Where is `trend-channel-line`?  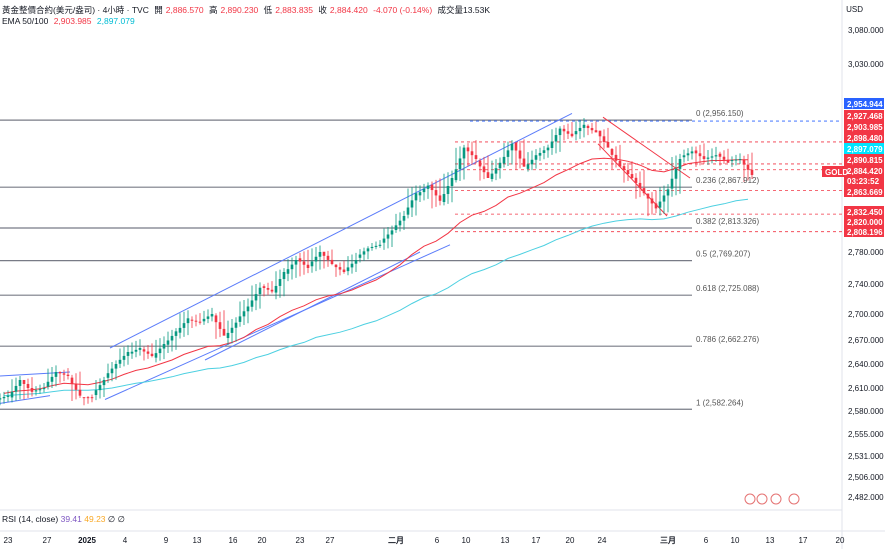
trend-channel-line is located at coordinates (312, 306).